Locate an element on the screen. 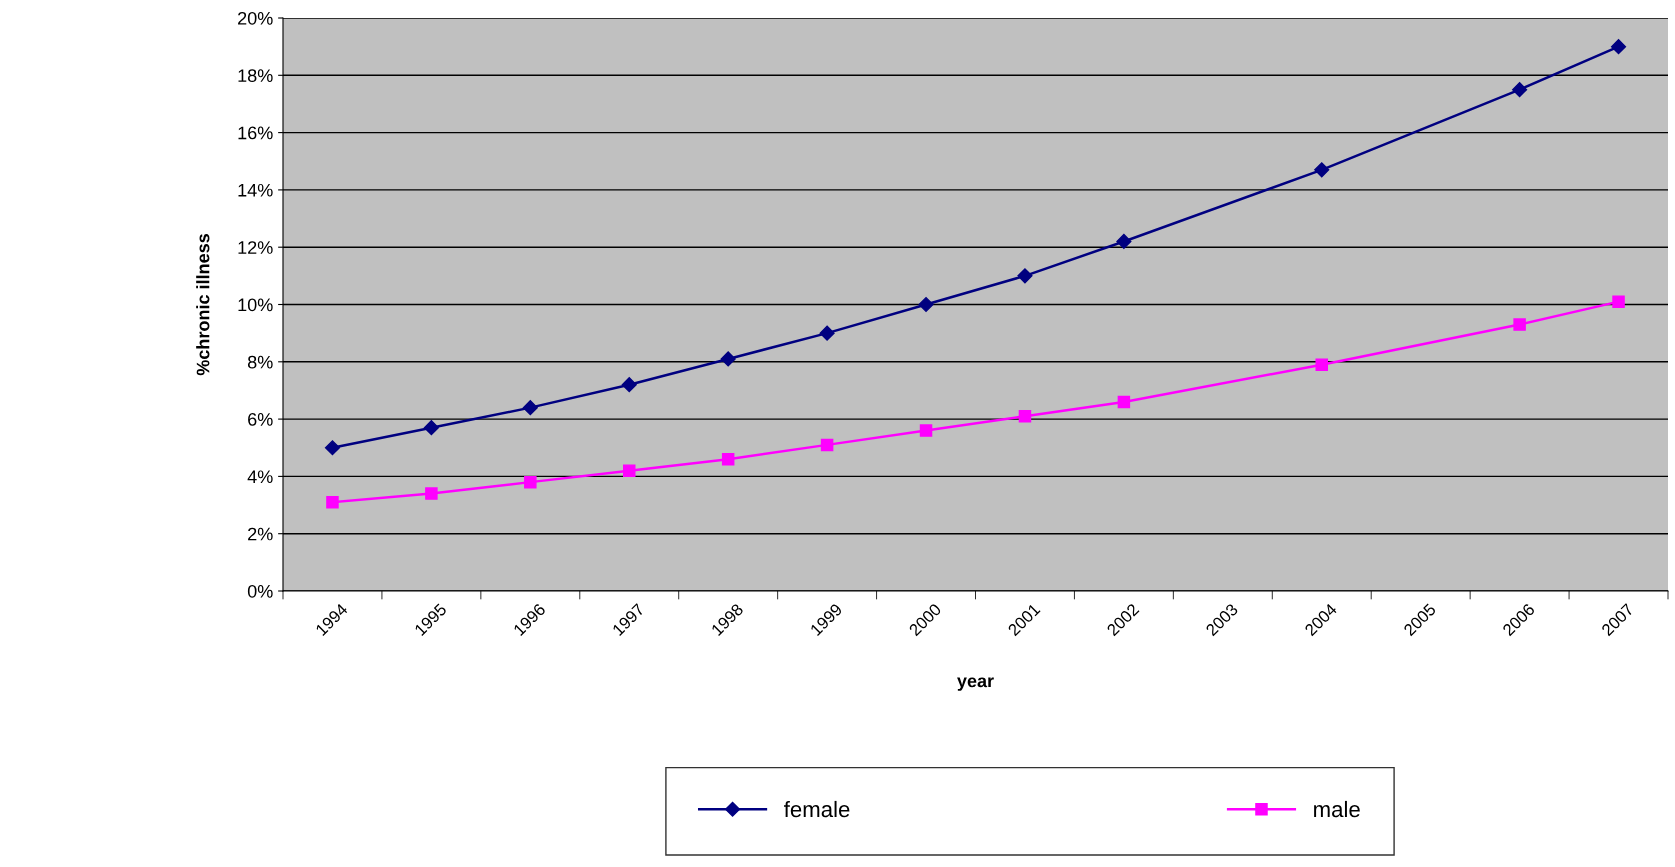 Image resolution: width=1675 pixels, height=867 pixels. legend-label: male is located at coordinates (1337, 809).